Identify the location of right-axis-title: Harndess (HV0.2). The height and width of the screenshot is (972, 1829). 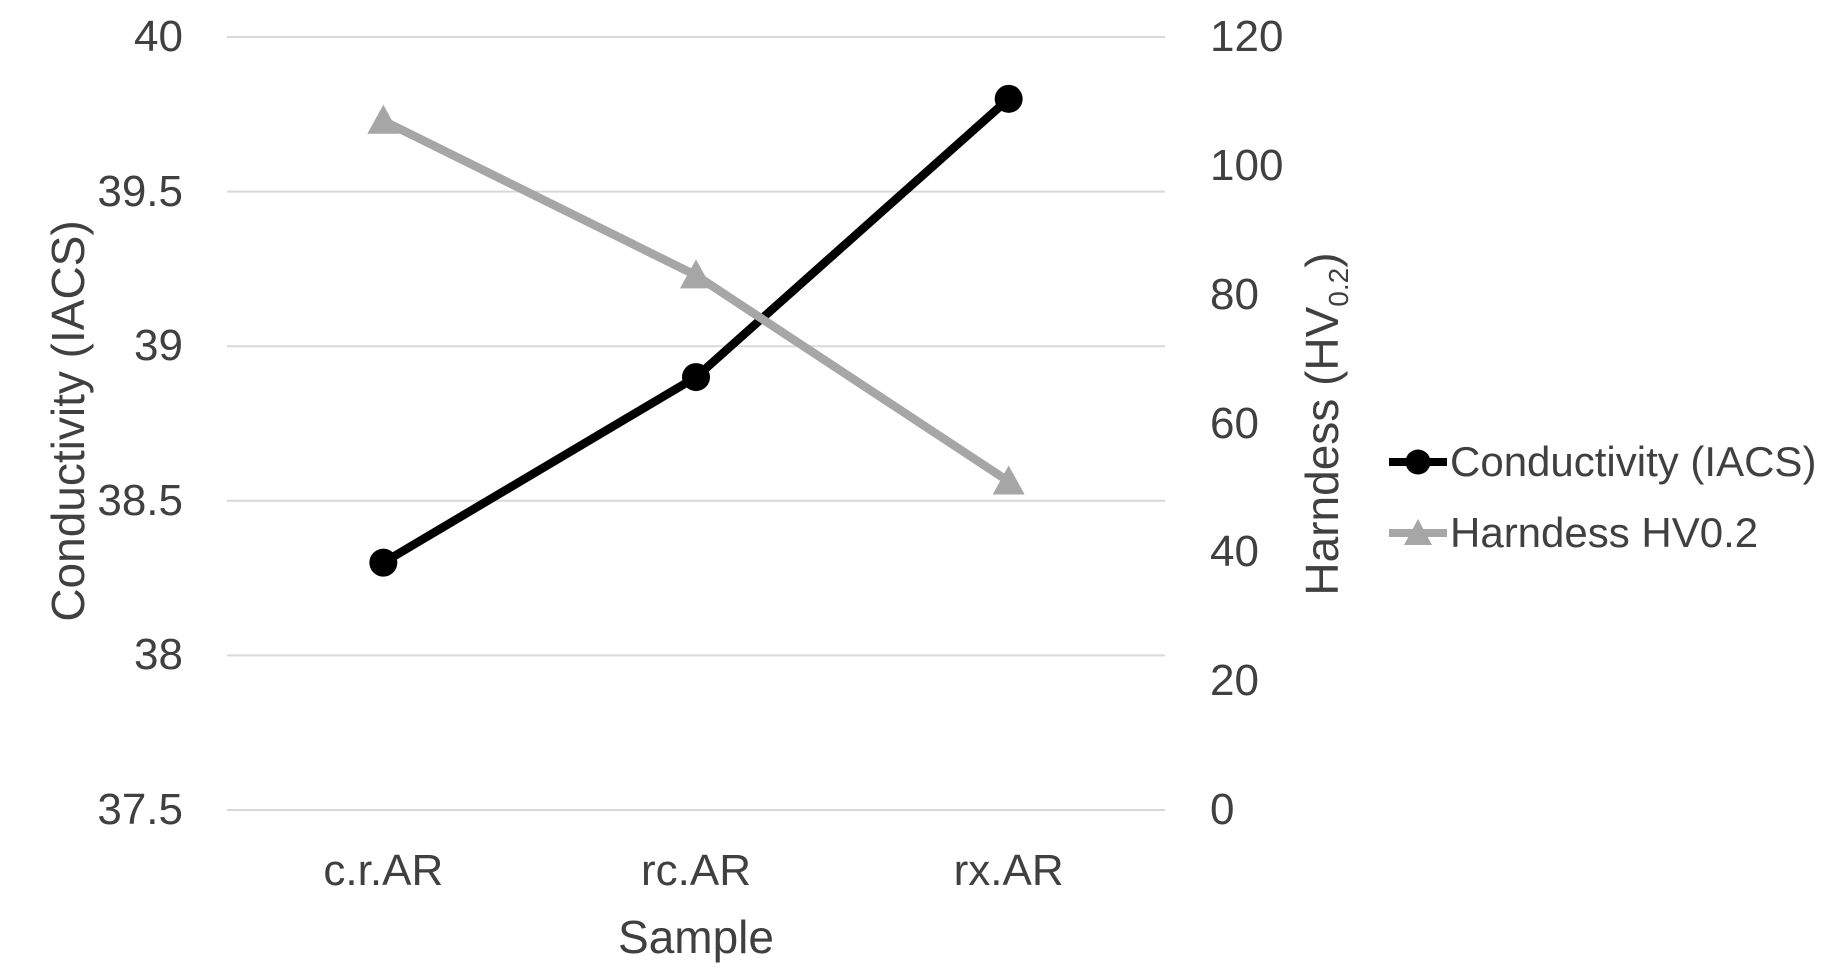
(1325, 462).